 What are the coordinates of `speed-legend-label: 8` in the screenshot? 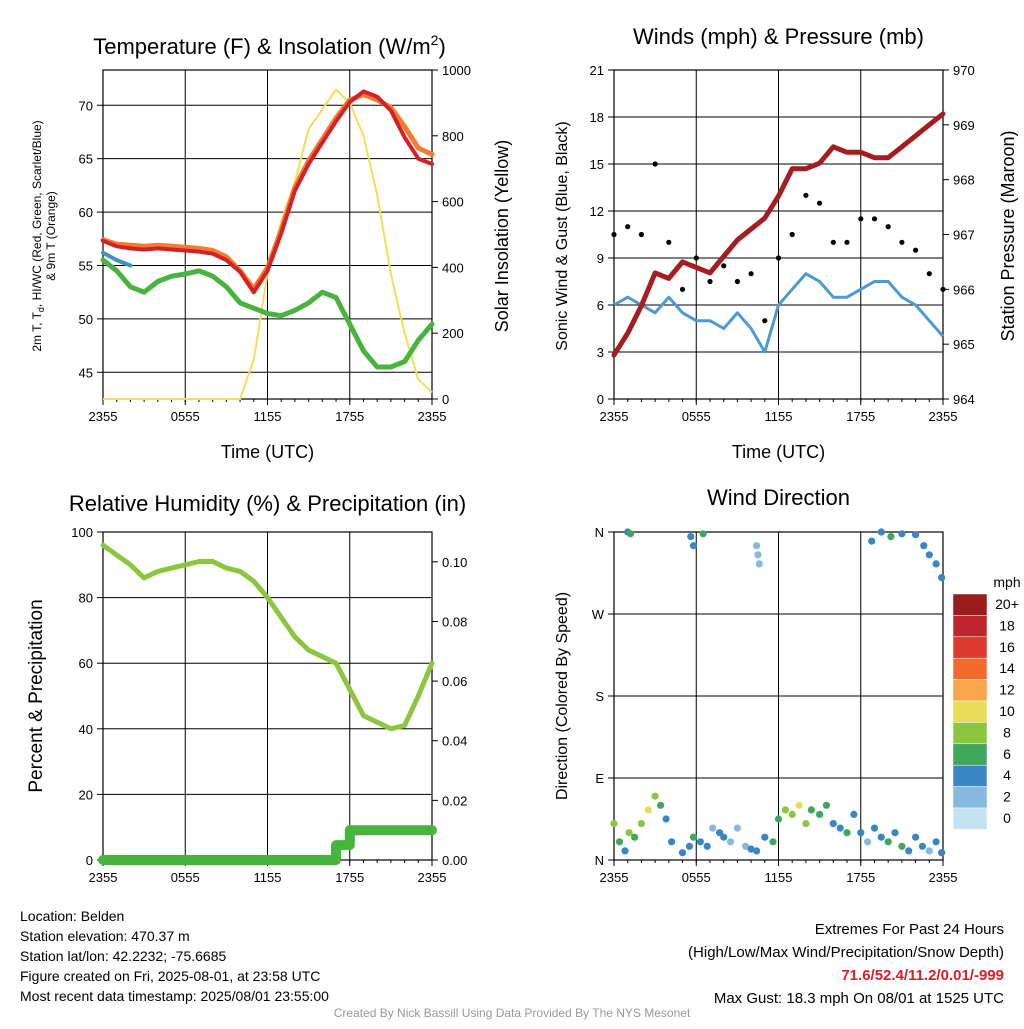 It's located at (1007, 732).